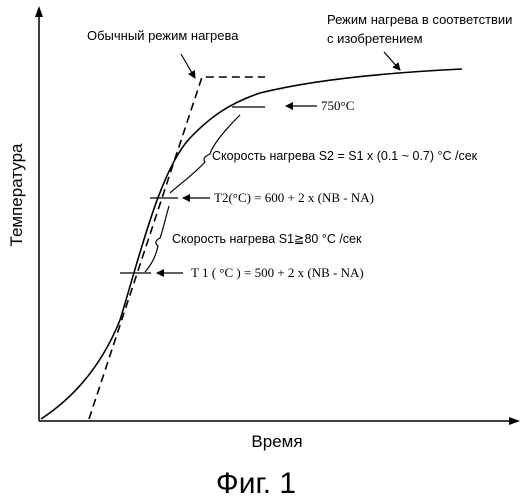 Image resolution: width=521 pixels, height=500 pixels. Describe the element at coordinates (337, 105) in the screenshot. I see `temp-750-label: 750°C` at that location.